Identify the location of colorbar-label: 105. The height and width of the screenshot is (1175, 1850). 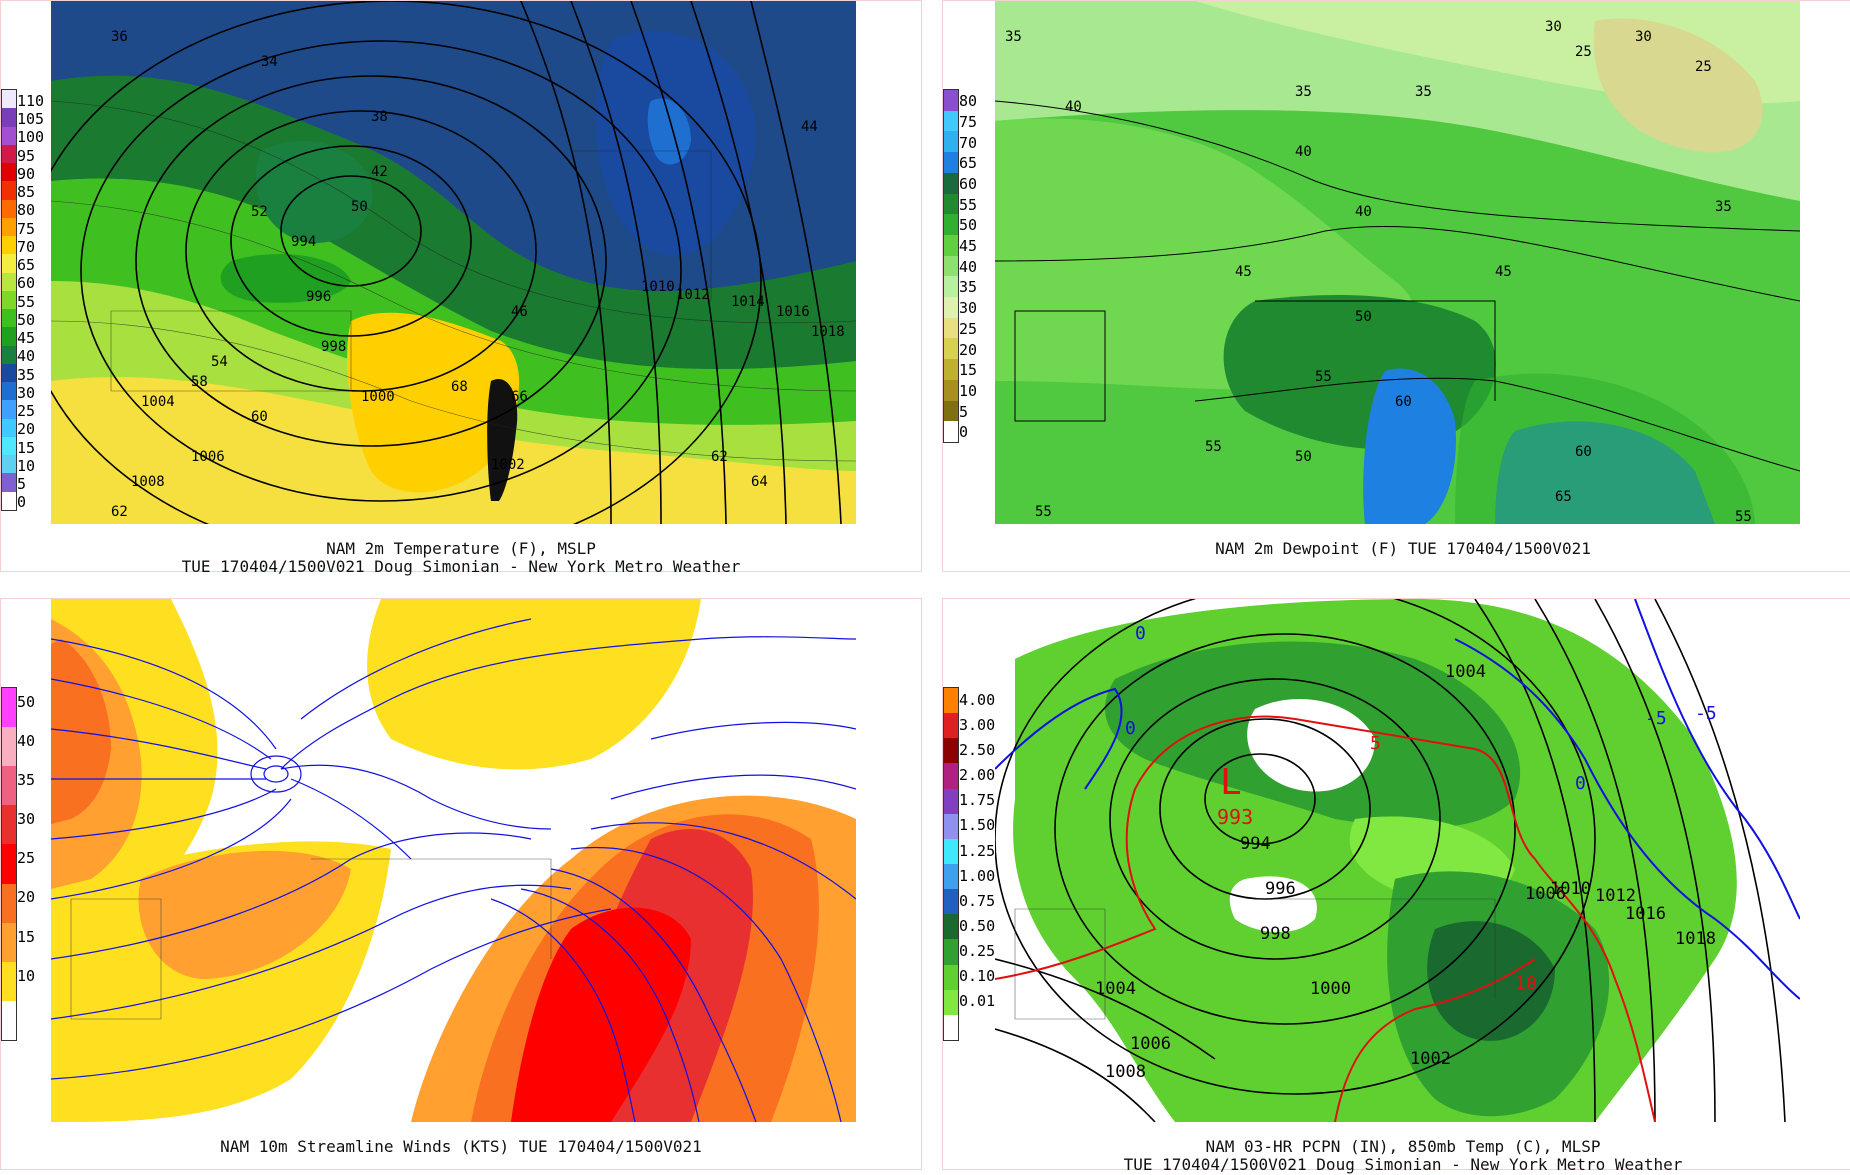
(31, 119).